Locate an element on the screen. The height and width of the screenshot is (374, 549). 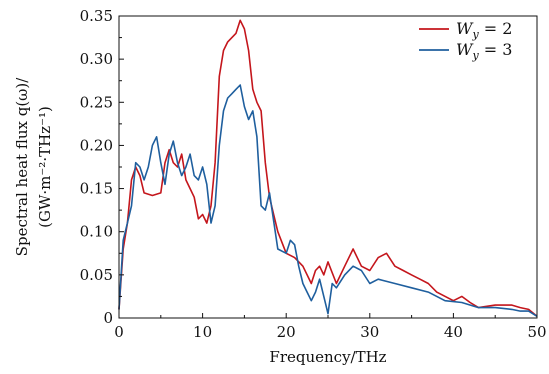
x-tick-label: 20 is located at coordinates (286, 332).